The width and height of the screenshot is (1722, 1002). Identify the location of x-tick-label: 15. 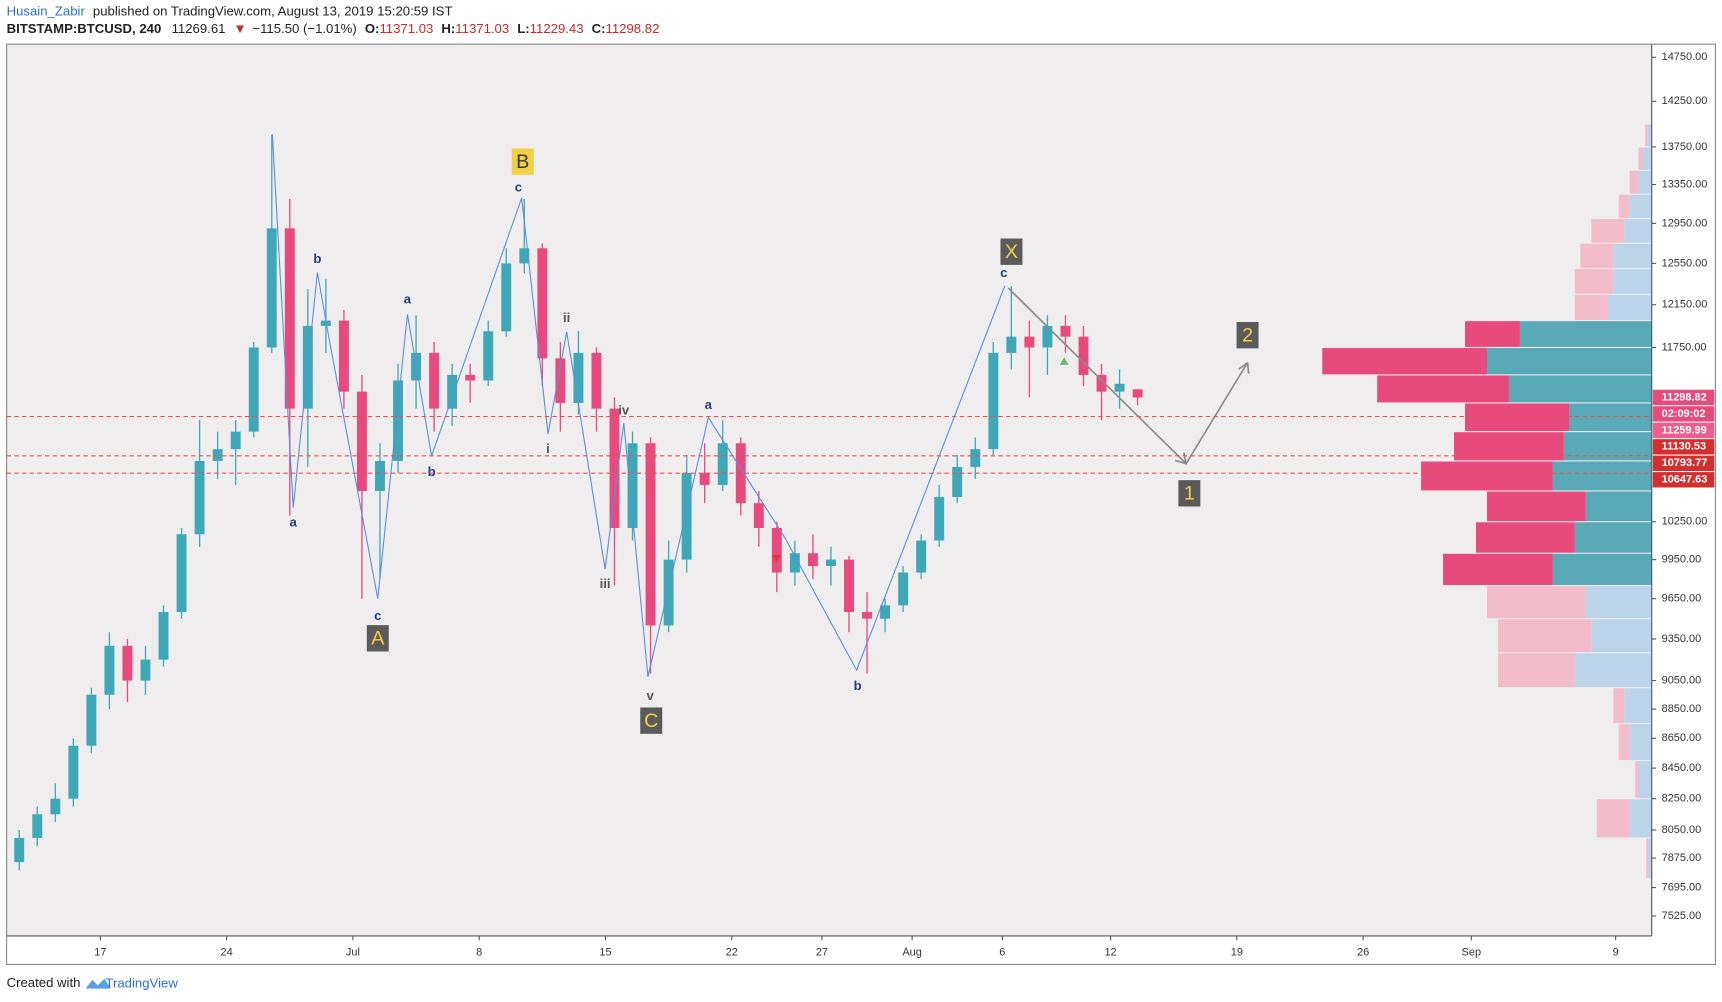
(605, 952).